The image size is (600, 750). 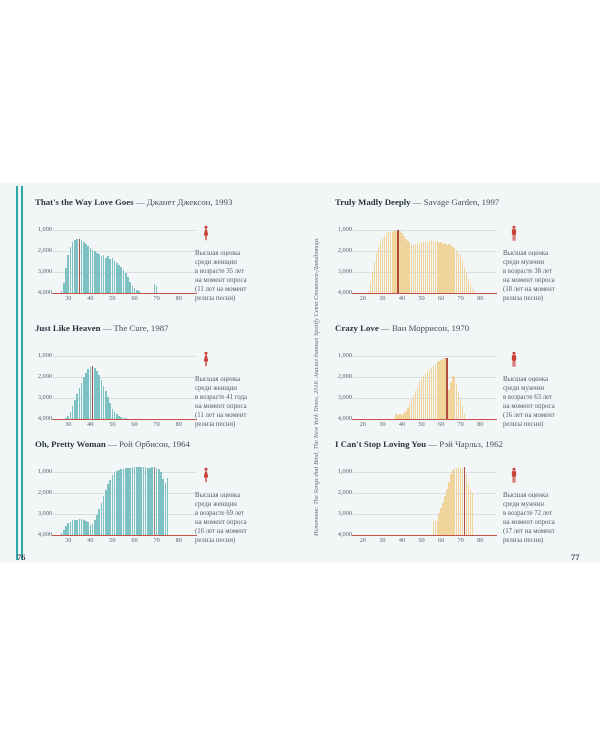 What do you see at coordinates (84, 202) in the screenshot?
I see `song-title: That's the Way Love Goes` at bounding box center [84, 202].